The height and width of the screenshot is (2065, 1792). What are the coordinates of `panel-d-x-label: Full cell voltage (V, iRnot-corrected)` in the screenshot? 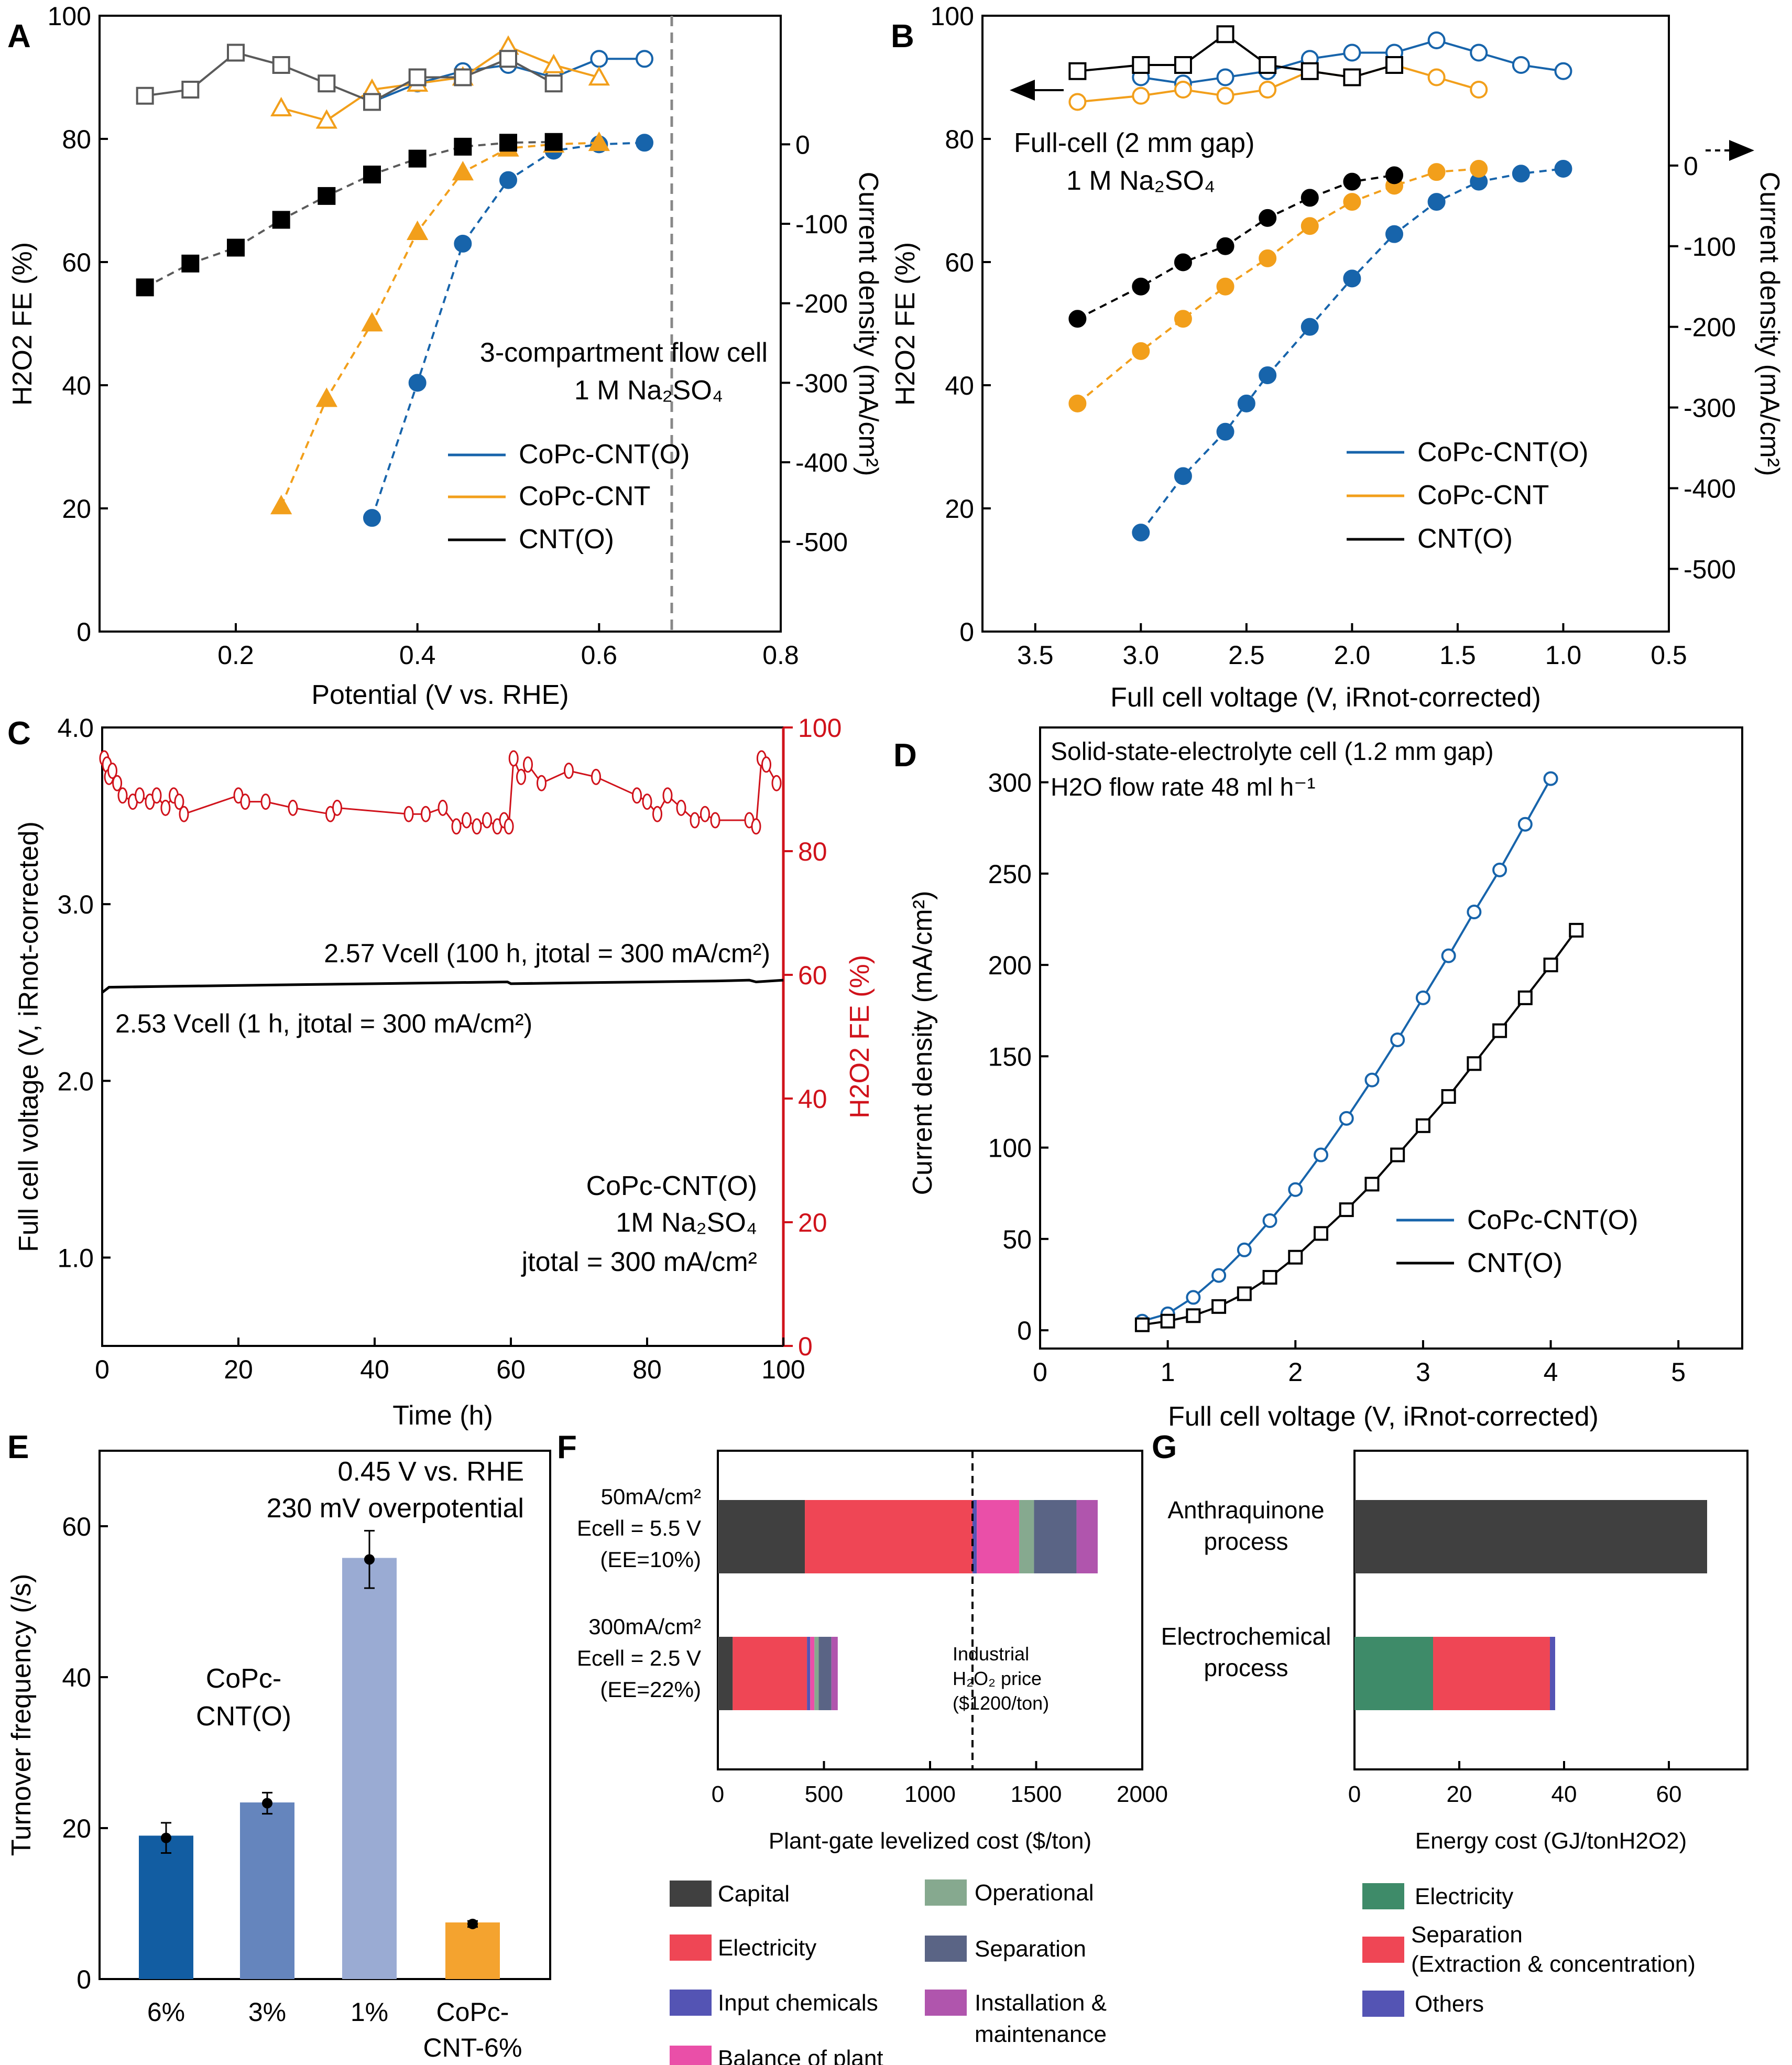 It's located at (1383, 1416).